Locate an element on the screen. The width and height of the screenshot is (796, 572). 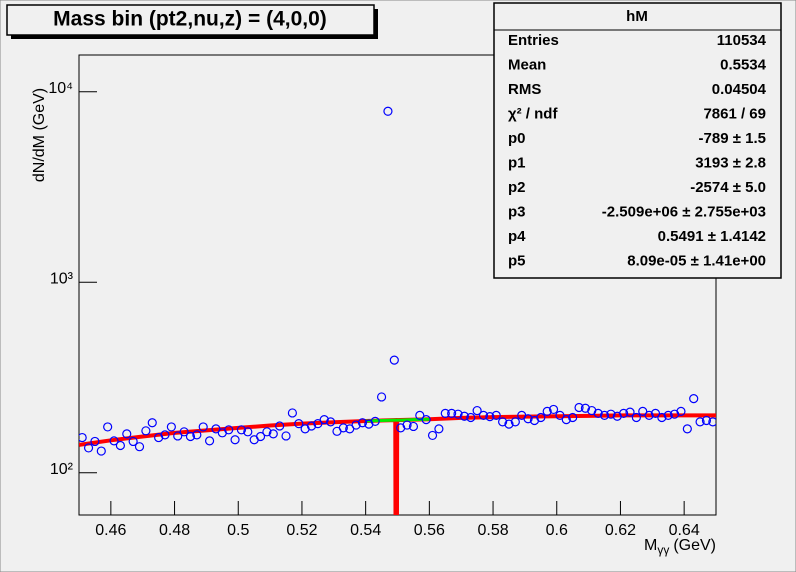
stats-label: Entries is located at coordinates (533, 40).